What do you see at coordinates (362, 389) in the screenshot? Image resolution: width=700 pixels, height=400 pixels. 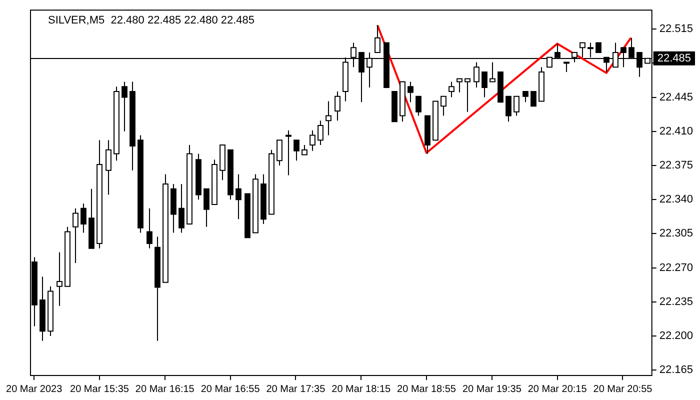 I see `x-tick-label: 20 Mar 18:15` at bounding box center [362, 389].